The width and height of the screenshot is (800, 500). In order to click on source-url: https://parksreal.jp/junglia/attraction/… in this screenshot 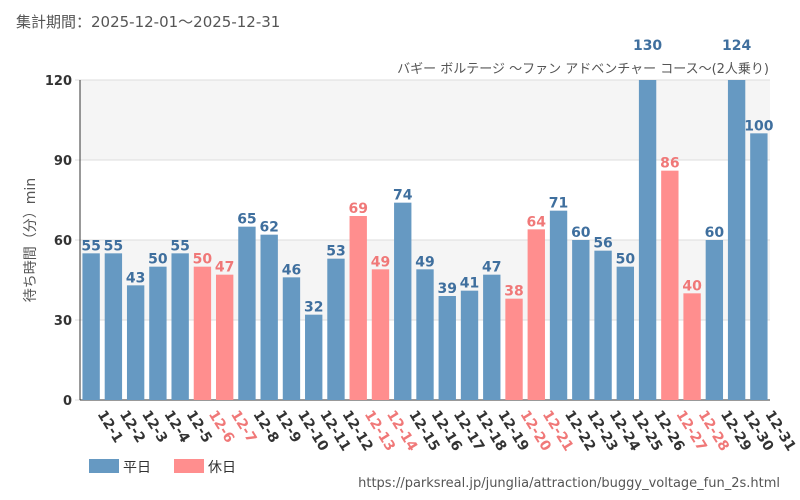, I will do `click(569, 483)`.